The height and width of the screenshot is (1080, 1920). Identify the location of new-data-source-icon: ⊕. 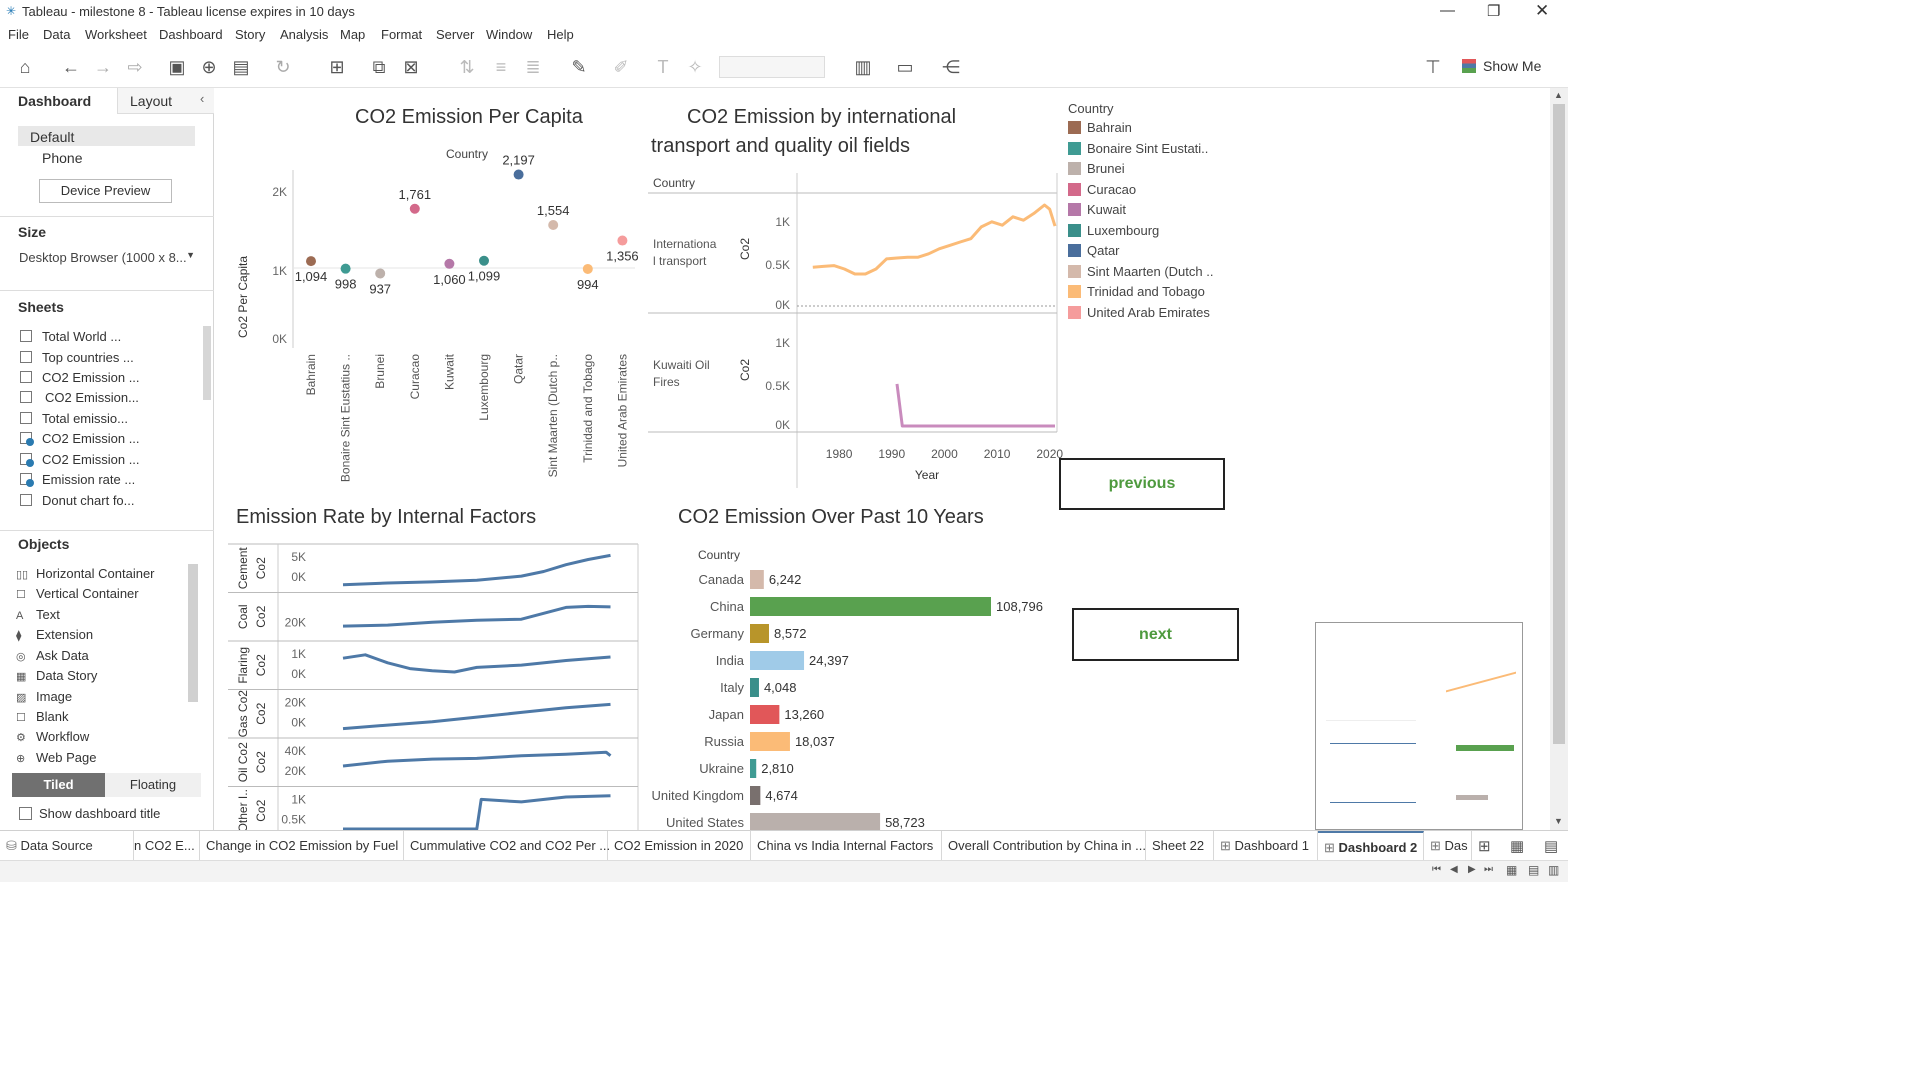
(209, 67).